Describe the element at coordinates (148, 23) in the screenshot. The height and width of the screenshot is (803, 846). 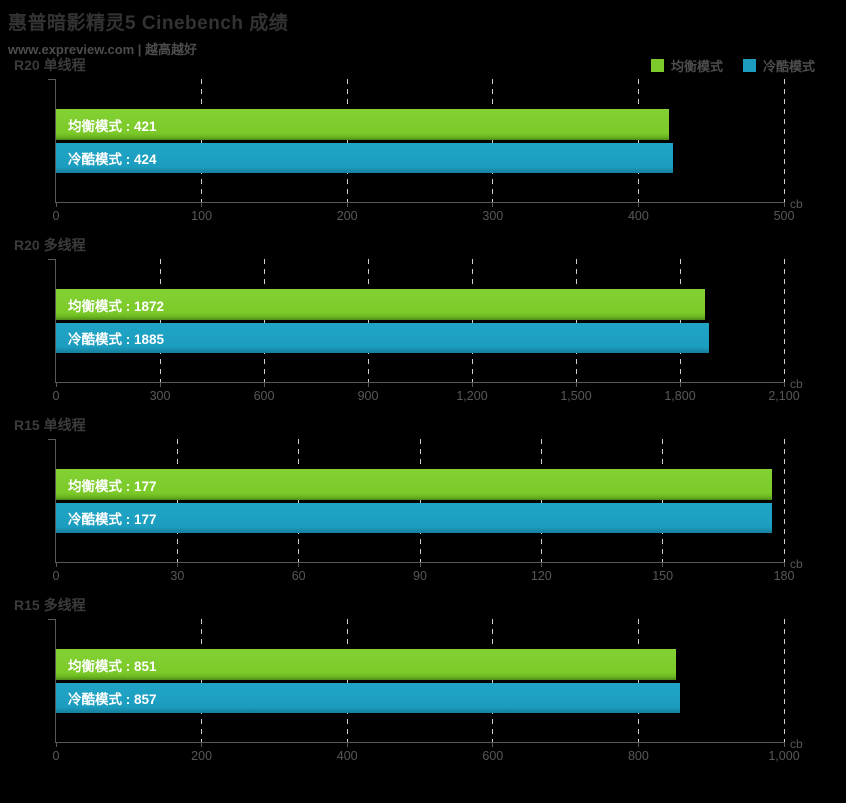
I see `page-title: 惠普暗影精灵5 Cinebench 成绩` at that location.